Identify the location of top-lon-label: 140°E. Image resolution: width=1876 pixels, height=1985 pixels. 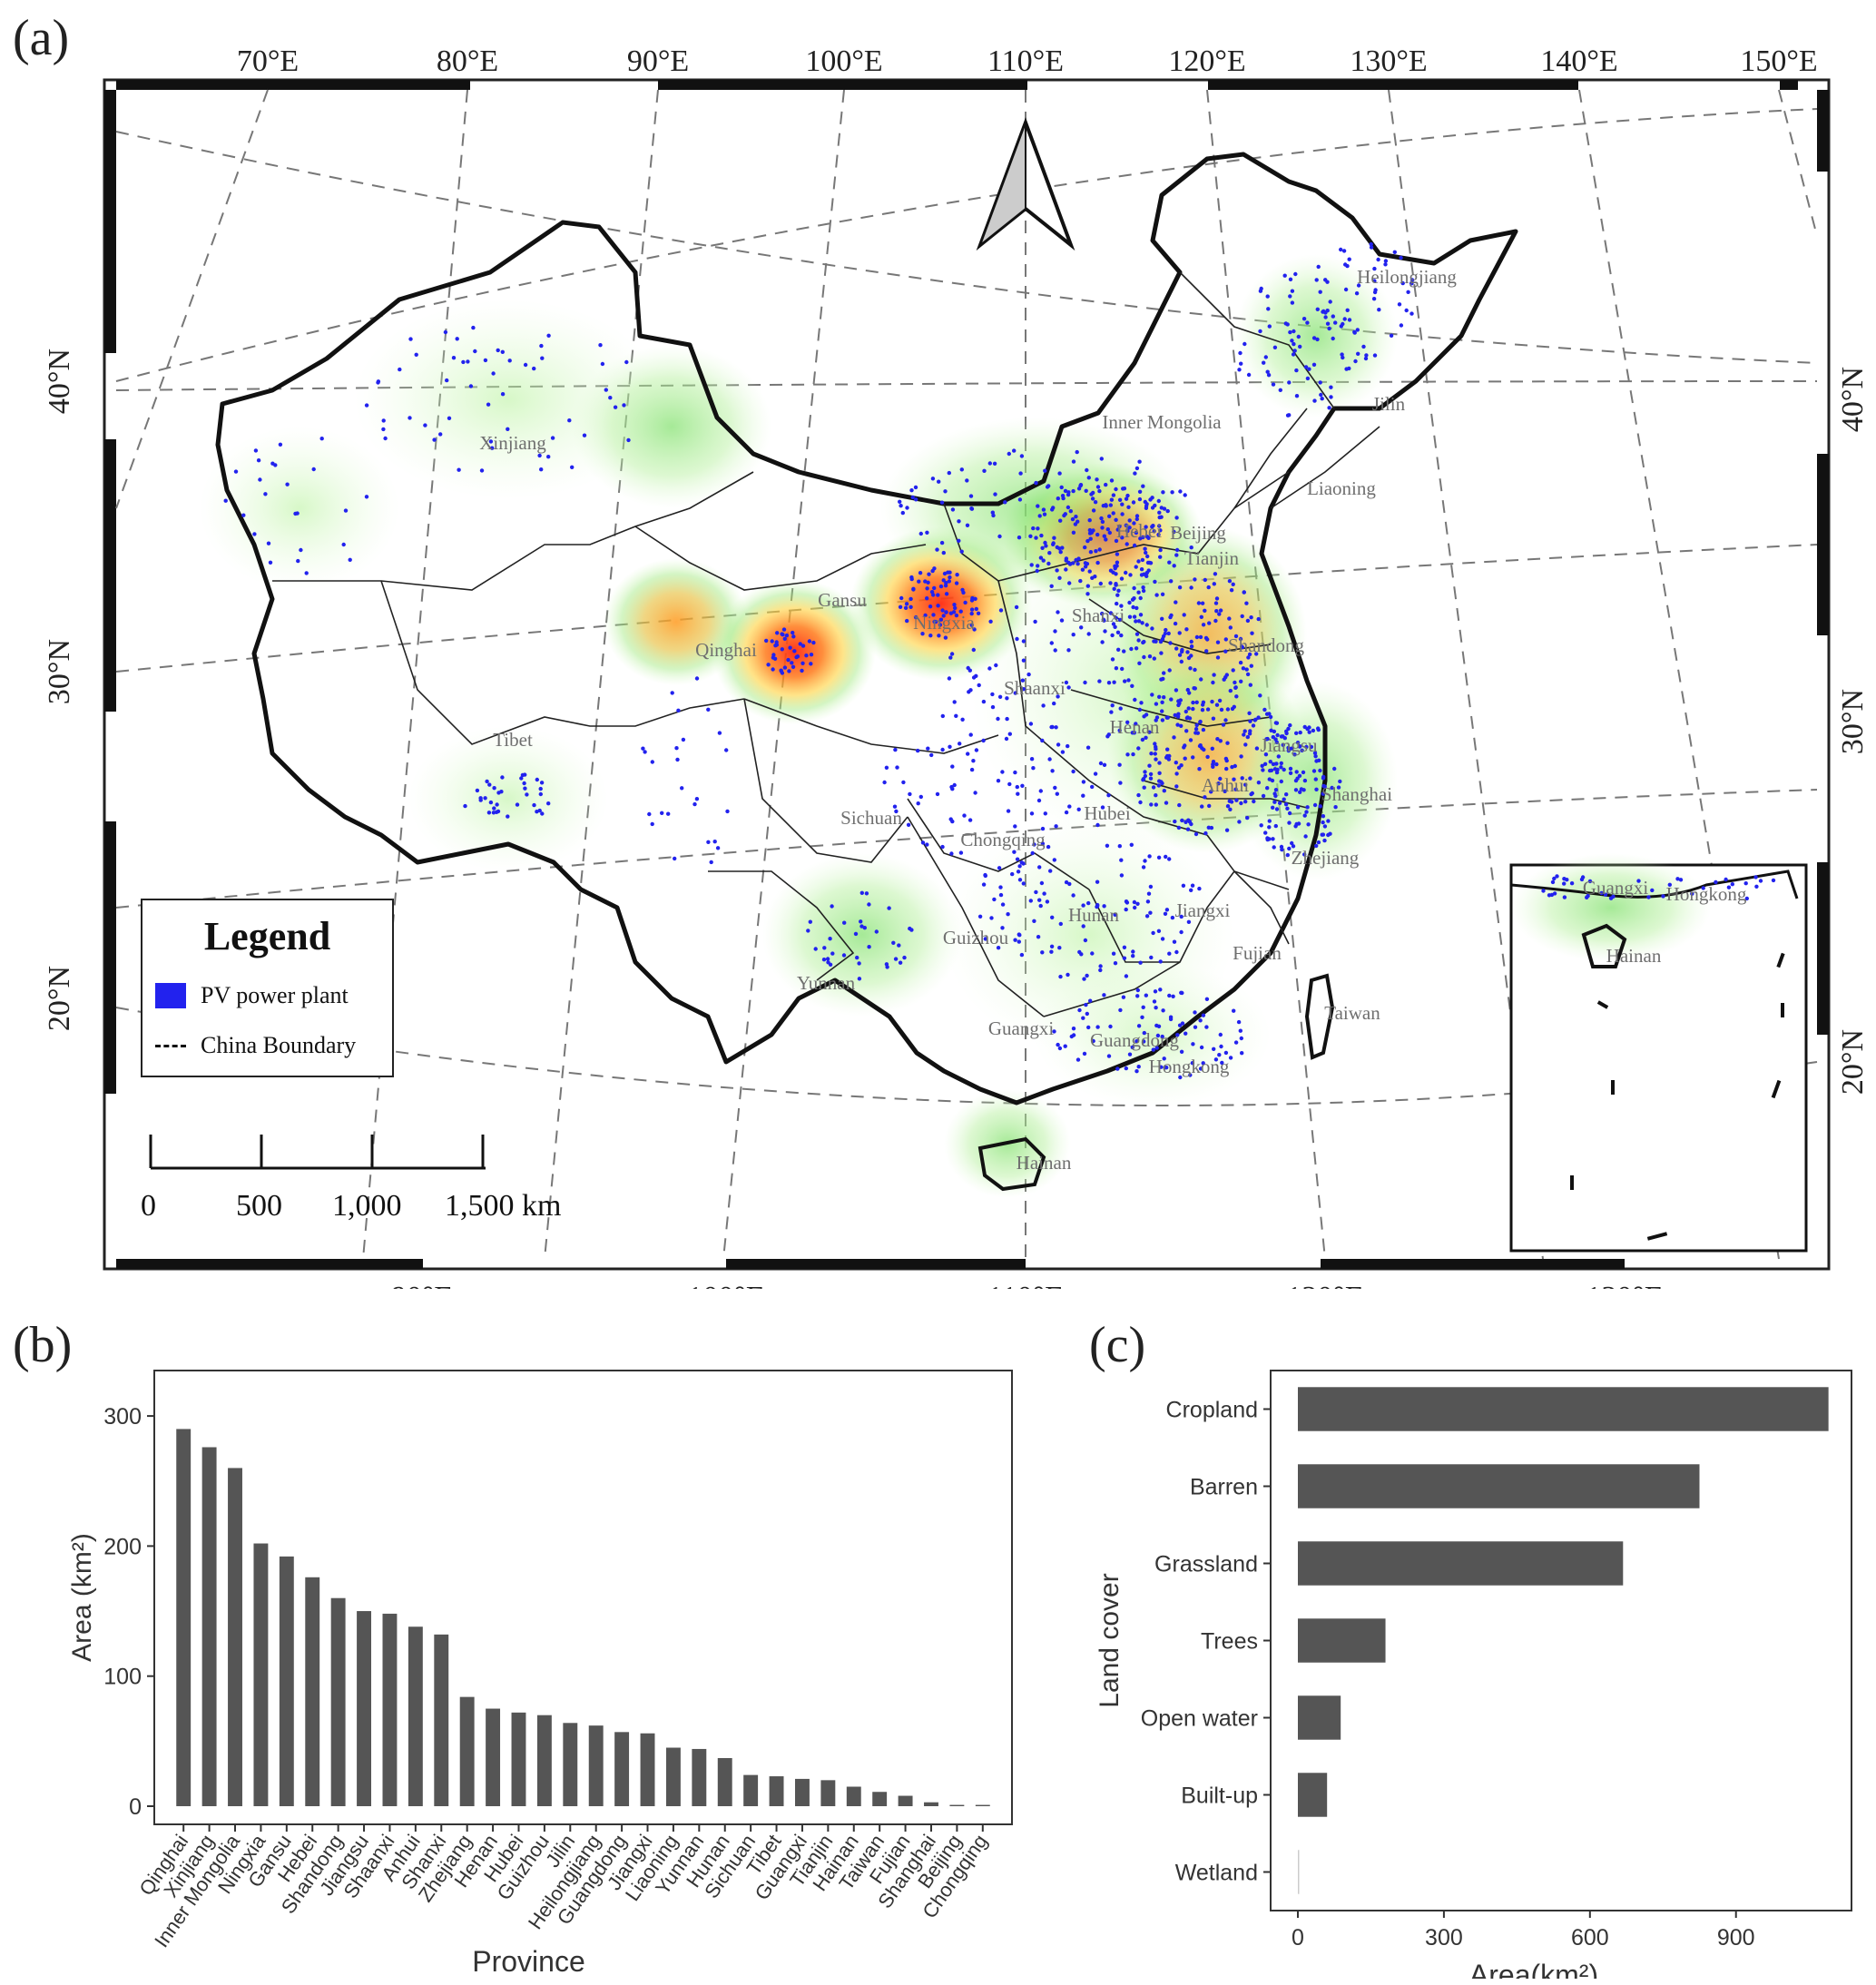
(1579, 61).